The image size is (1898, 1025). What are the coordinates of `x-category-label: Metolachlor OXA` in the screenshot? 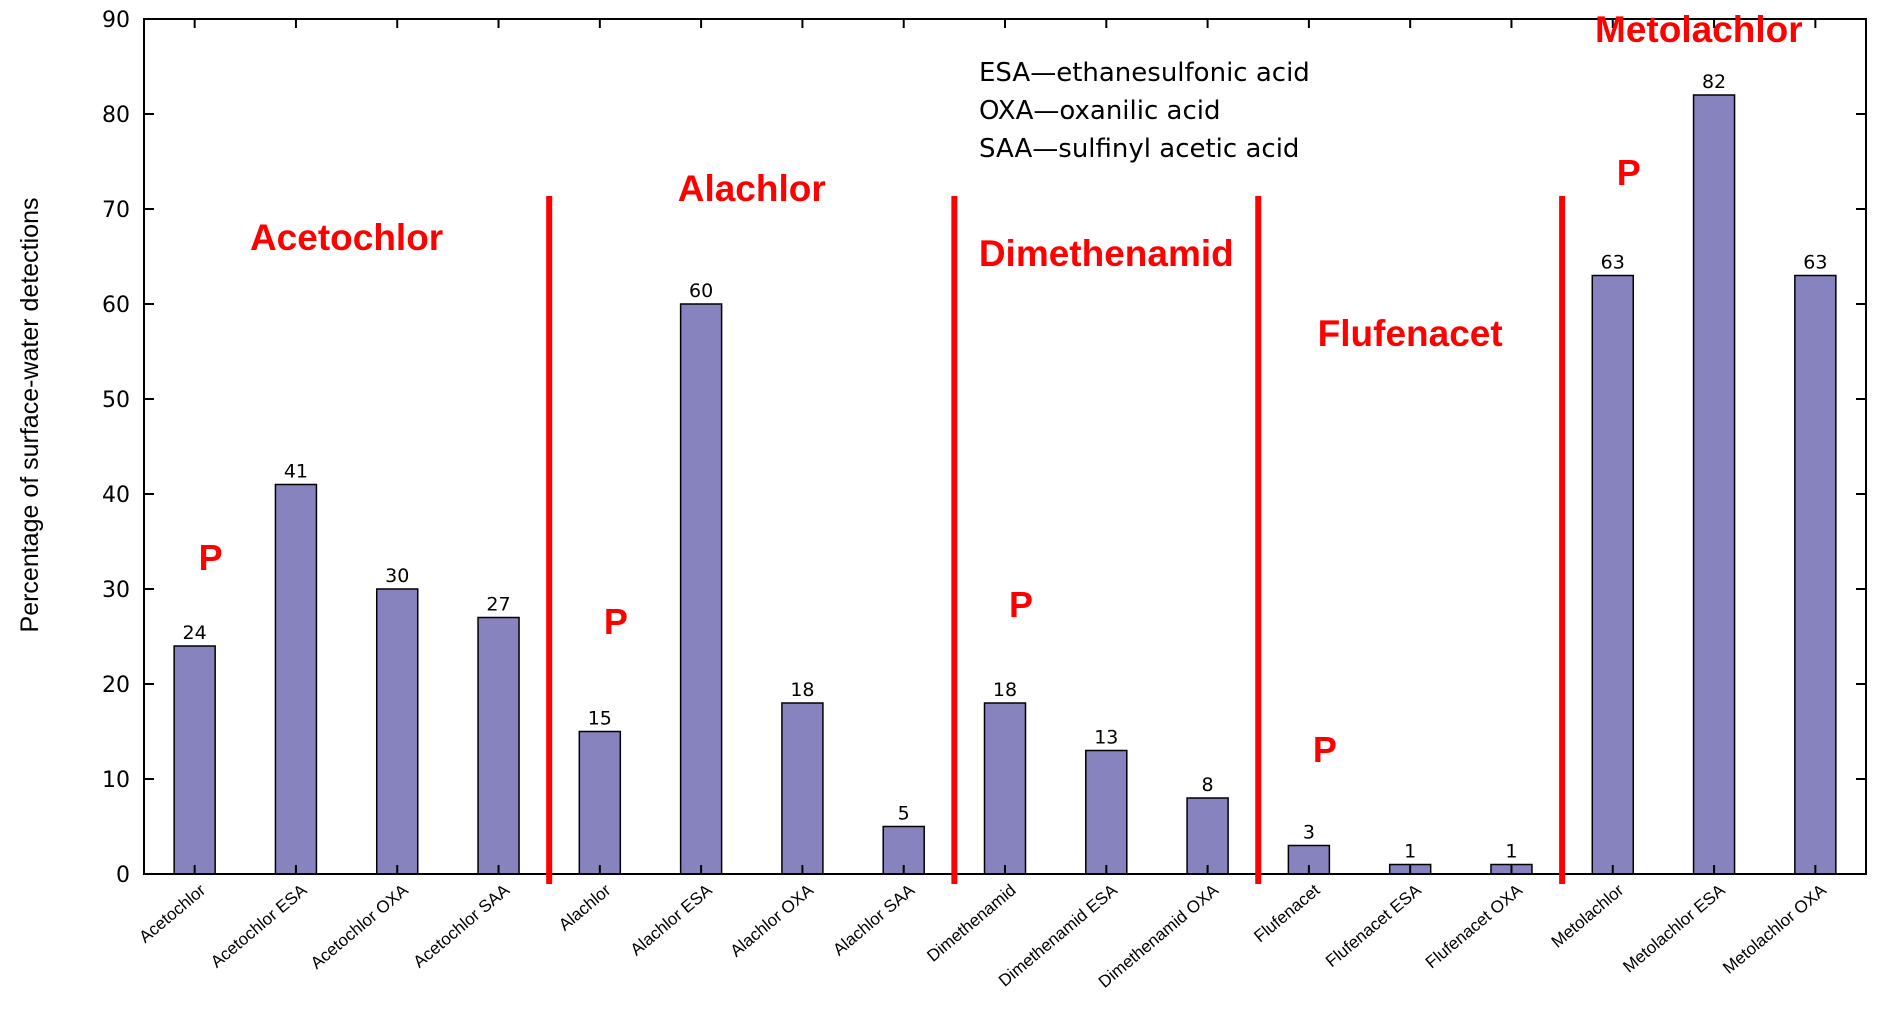 It's located at (1774, 929).